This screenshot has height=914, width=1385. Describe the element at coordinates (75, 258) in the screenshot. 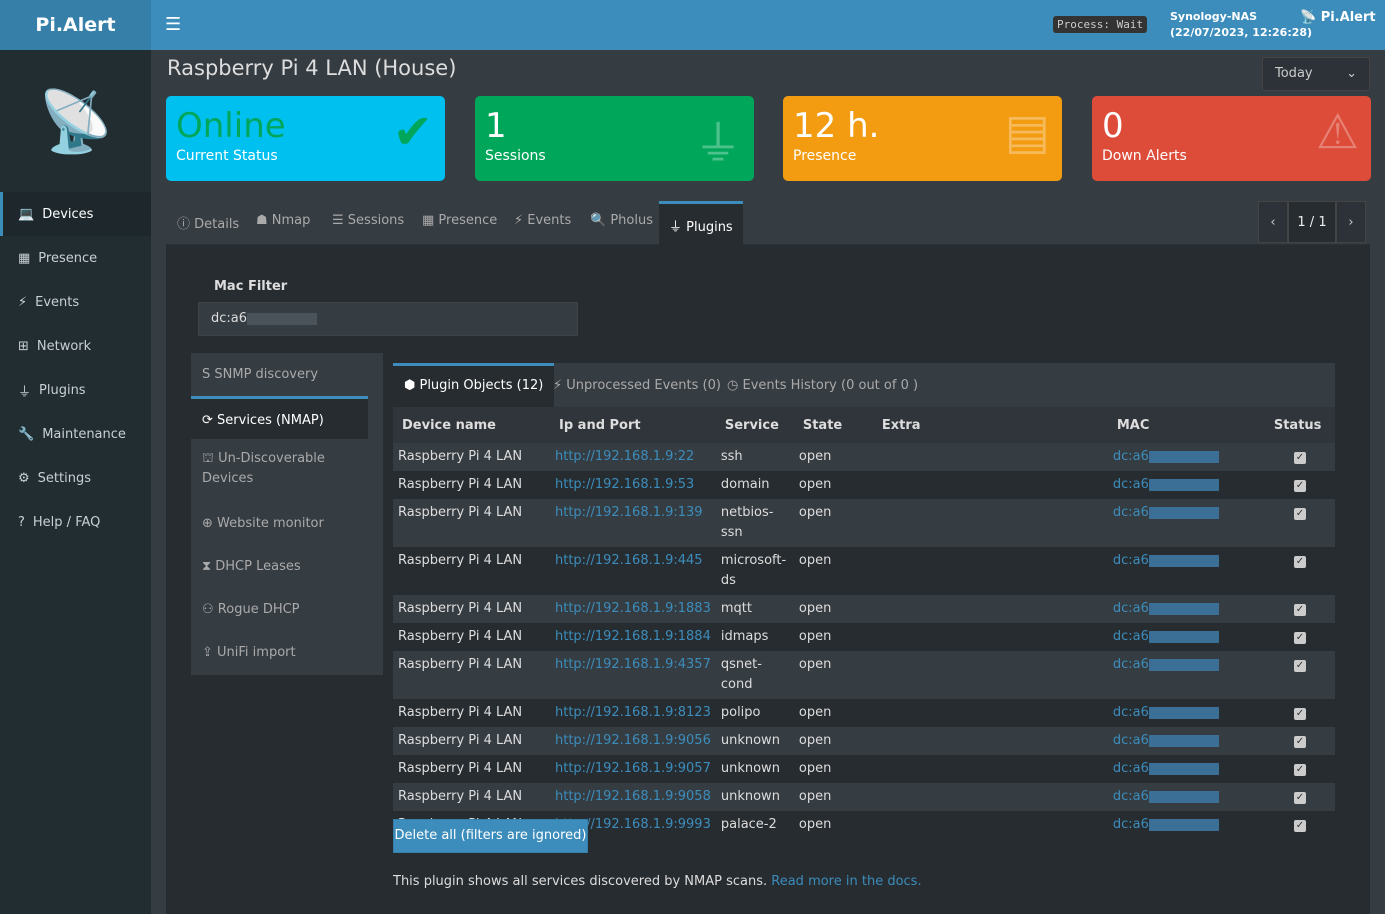

I see `sidebar-item-presence: ▦ Presence` at that location.